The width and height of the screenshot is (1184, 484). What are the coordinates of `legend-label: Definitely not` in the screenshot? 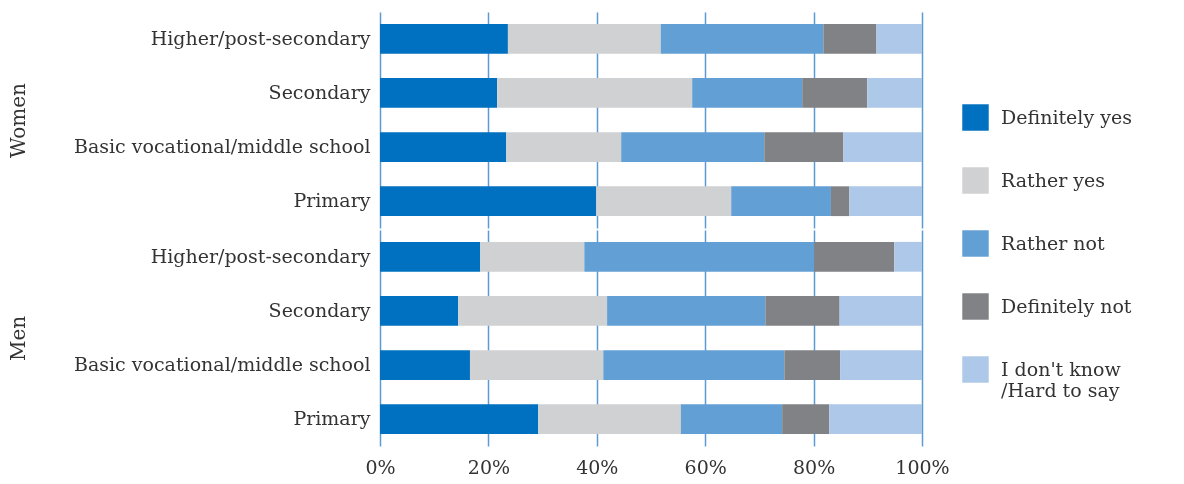 It's located at (1066, 305).